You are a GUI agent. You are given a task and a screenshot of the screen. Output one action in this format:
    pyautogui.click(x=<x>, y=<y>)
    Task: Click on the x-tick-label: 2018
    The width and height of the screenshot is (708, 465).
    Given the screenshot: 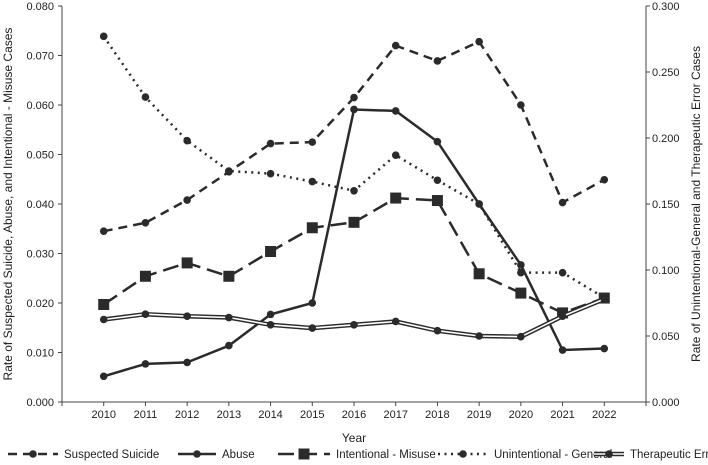 What is the action you would take?
    pyautogui.click(x=437, y=415)
    